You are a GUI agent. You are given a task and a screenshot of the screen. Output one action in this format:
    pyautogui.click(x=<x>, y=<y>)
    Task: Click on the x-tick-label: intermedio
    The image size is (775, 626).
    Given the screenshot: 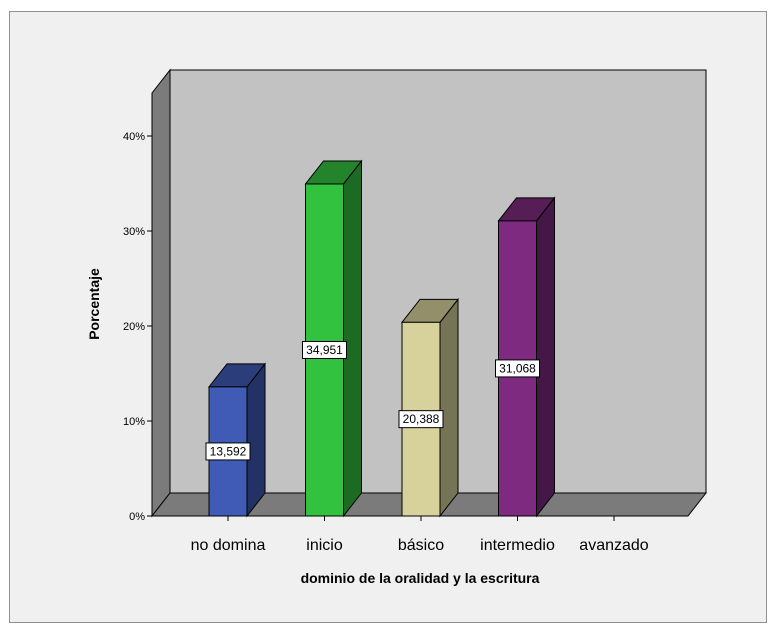 What is the action you would take?
    pyautogui.click(x=517, y=545)
    